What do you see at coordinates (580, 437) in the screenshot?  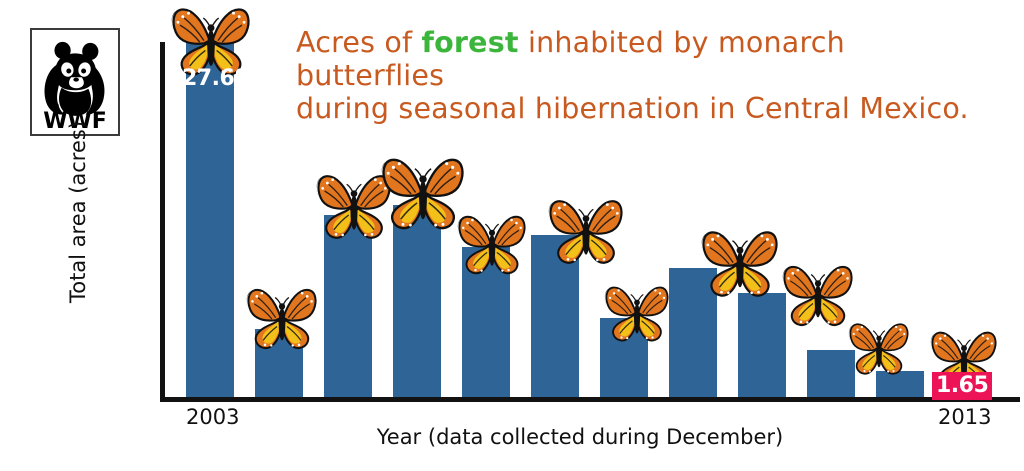 I see `x-axis-label: Year (data collected during December)` at bounding box center [580, 437].